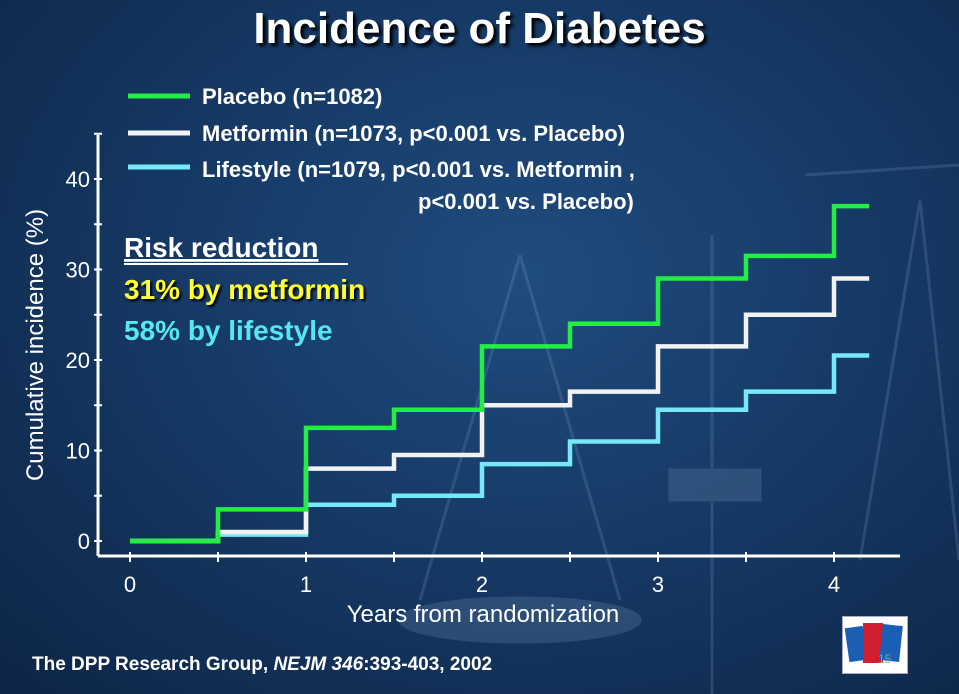  What do you see at coordinates (875, 645) in the screenshot?
I see `dpp-logo` at bounding box center [875, 645].